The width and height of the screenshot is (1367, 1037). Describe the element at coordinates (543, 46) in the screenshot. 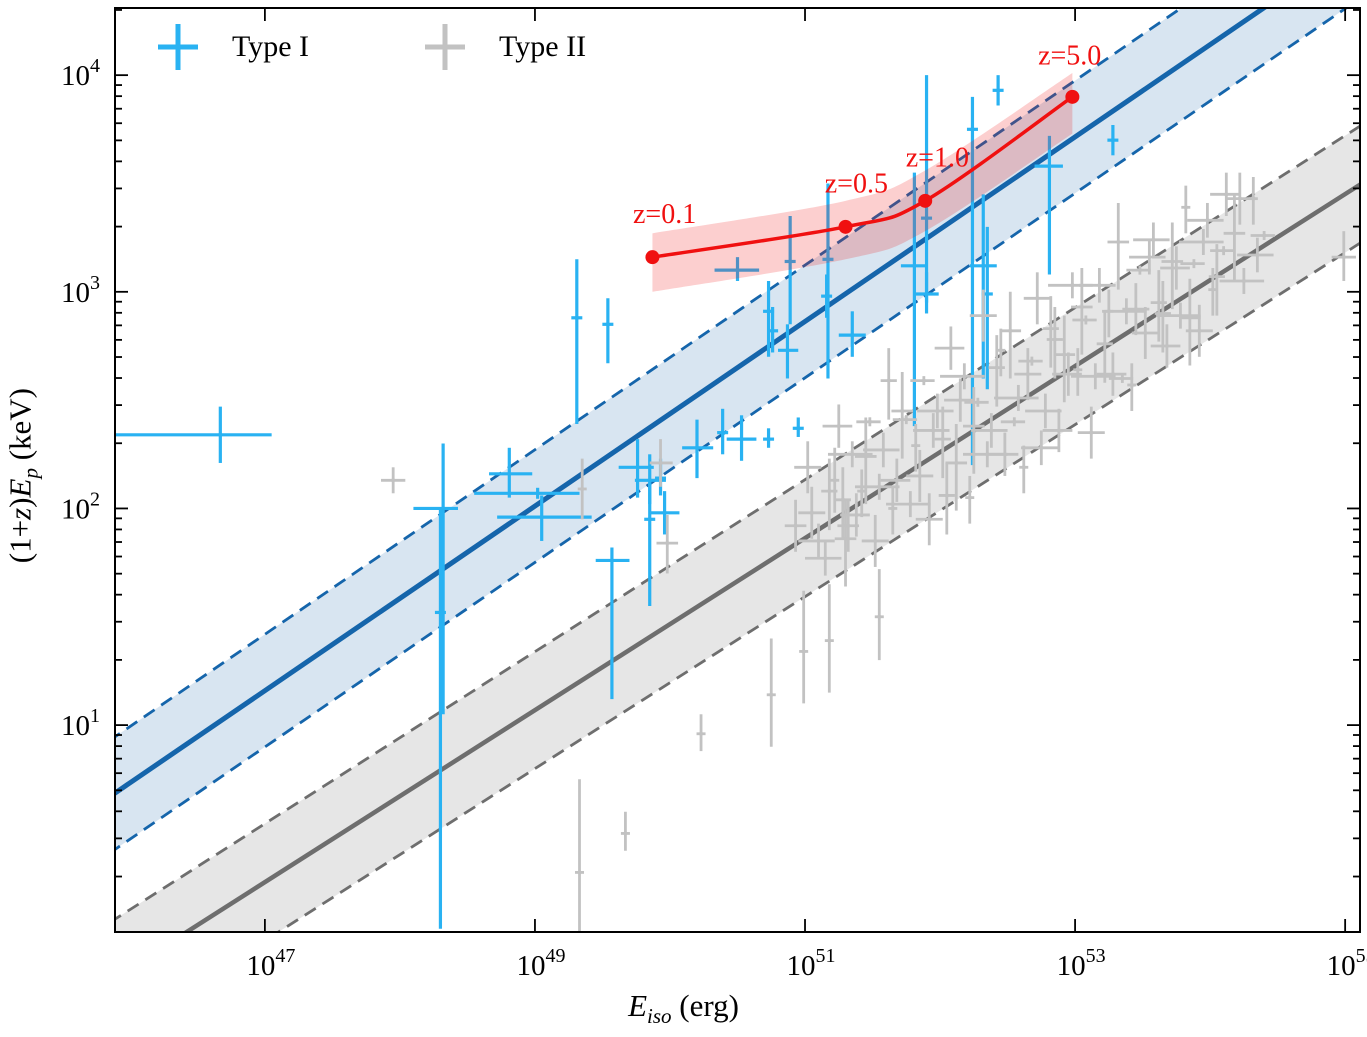

I see `legend-label-type-ii: Type II` at that location.